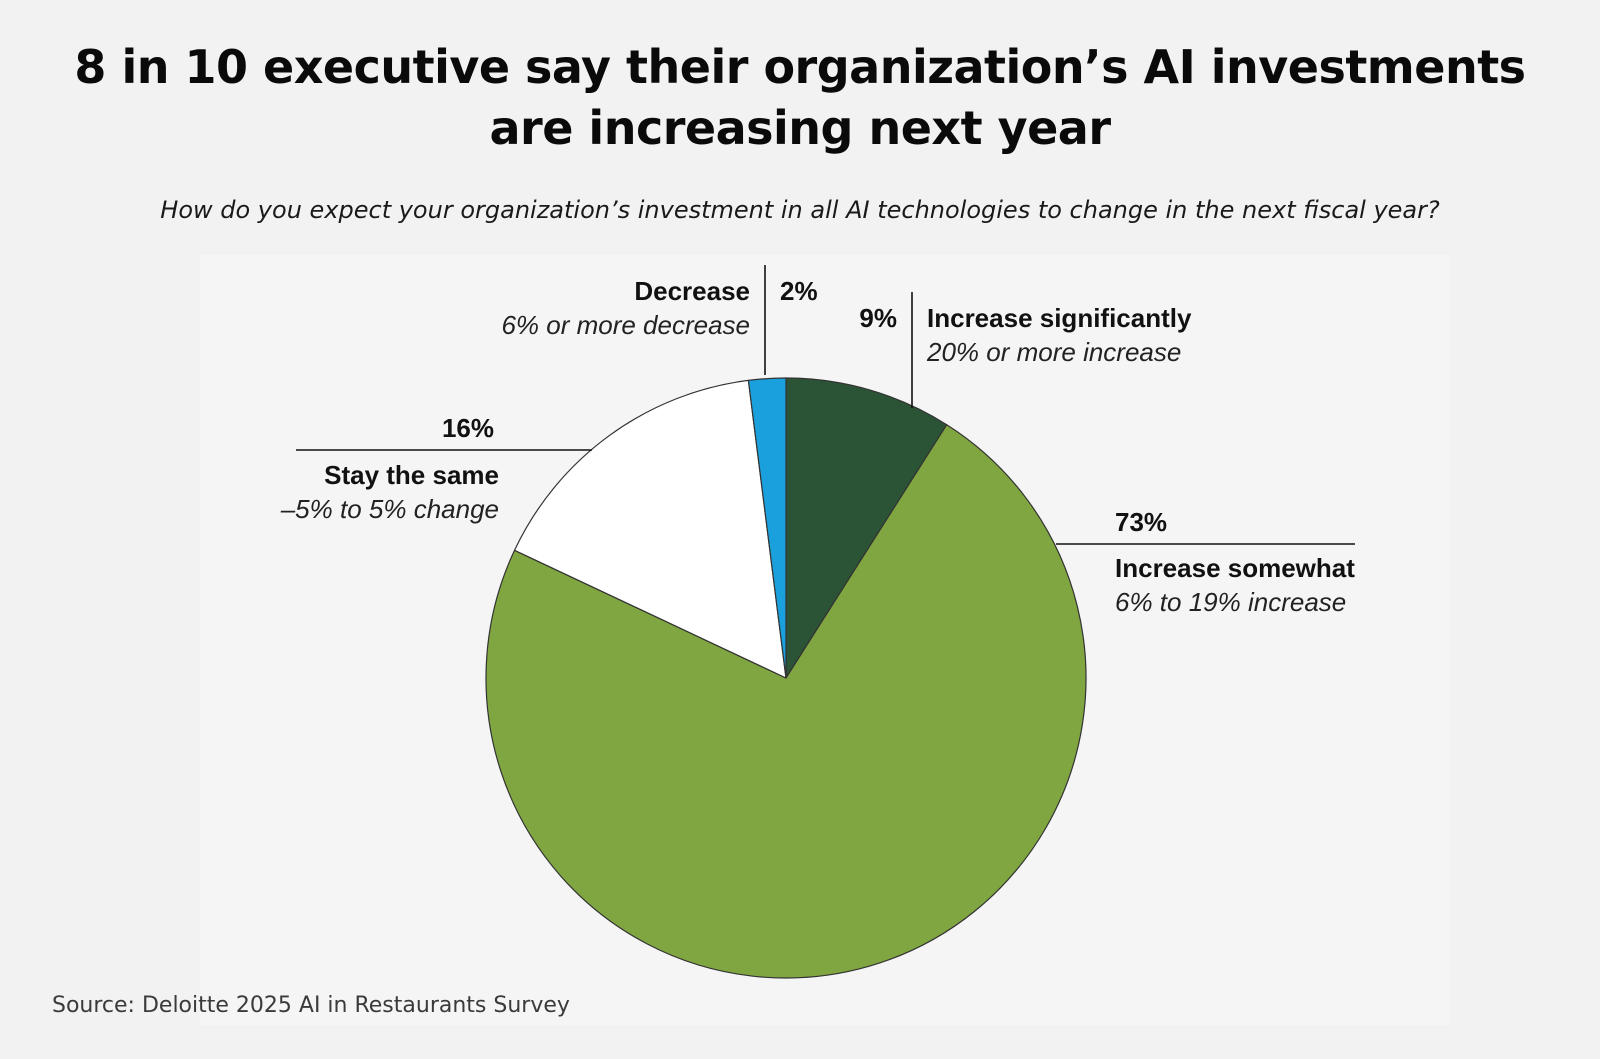 Image resolution: width=1600 pixels, height=1059 pixels. I want to click on pie-slice-stay-the-same, so click(650, 529).